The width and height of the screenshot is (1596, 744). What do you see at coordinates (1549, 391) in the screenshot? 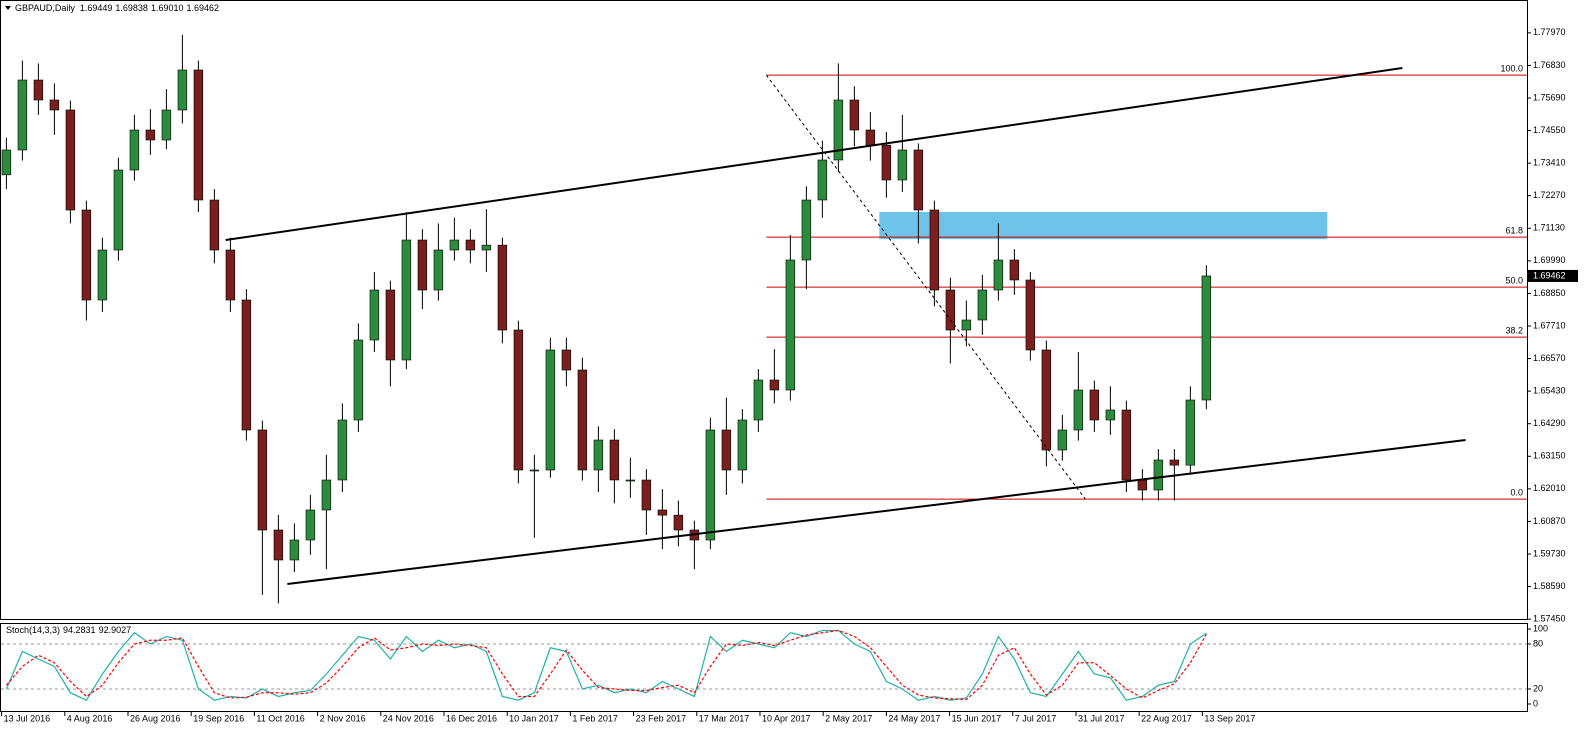
I see `y-tick-label: 1.65430` at bounding box center [1549, 391].